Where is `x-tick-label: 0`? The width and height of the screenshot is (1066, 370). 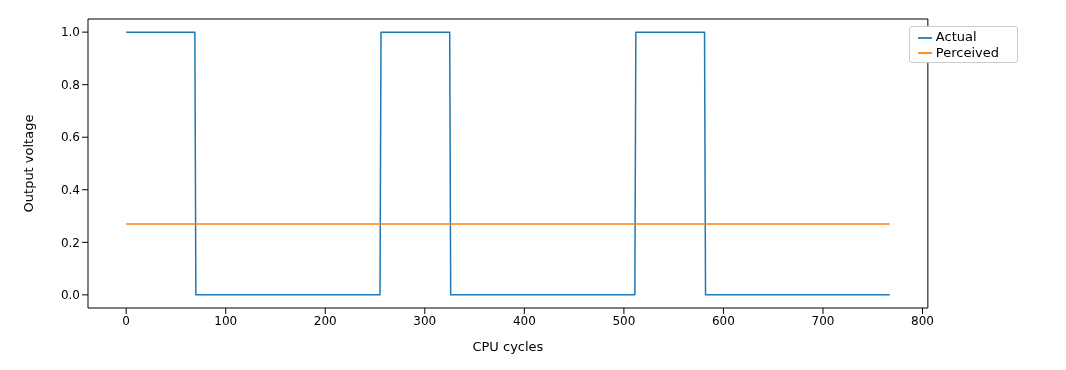
x-tick-label: 0 is located at coordinates (126, 320).